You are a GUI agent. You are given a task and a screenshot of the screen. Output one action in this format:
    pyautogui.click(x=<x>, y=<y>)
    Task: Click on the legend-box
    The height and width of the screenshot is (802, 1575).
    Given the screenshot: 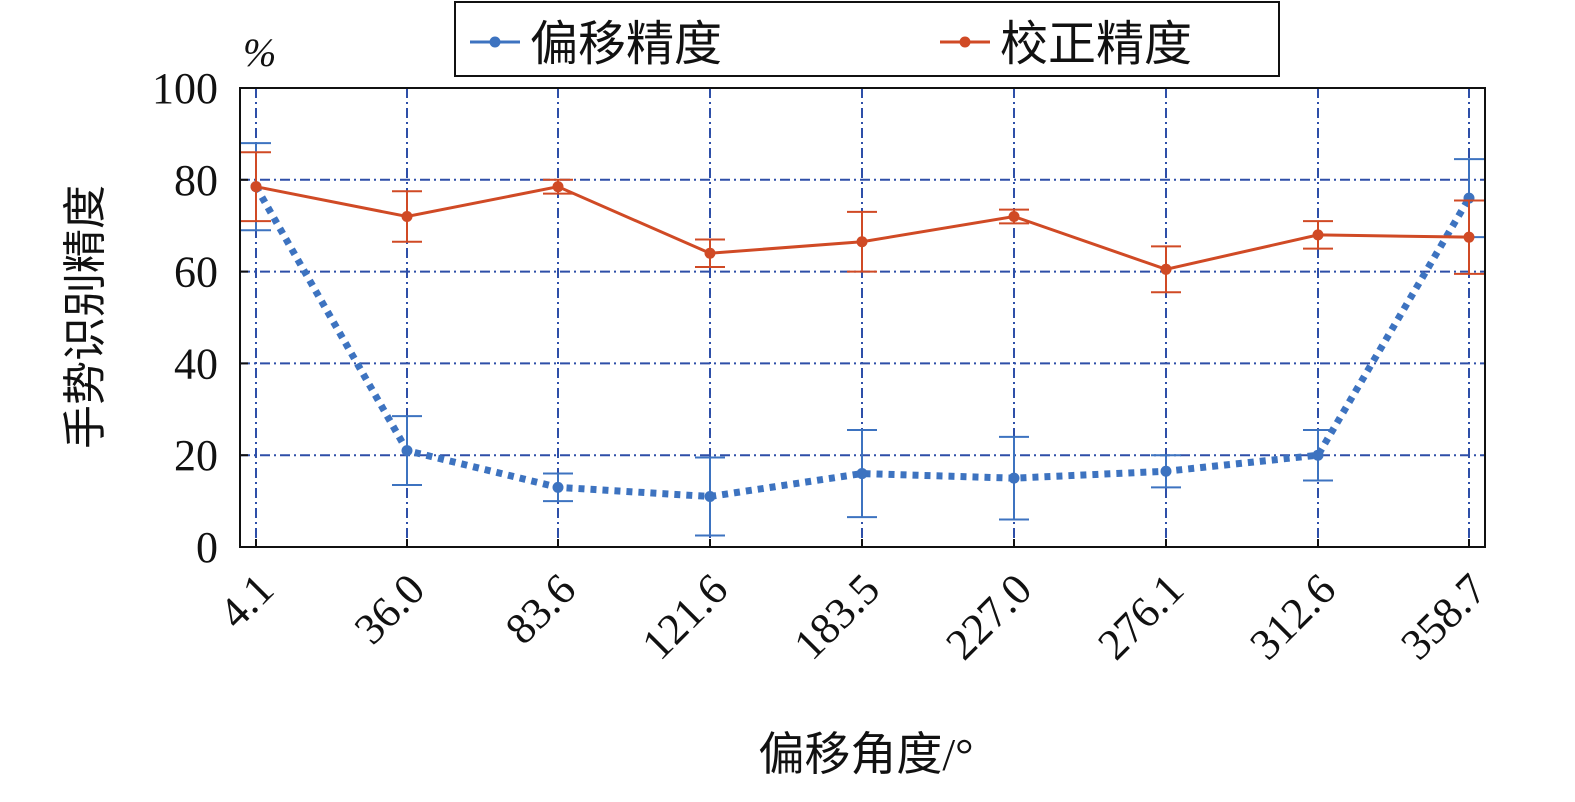 What is the action you would take?
    pyautogui.click(x=867, y=39)
    